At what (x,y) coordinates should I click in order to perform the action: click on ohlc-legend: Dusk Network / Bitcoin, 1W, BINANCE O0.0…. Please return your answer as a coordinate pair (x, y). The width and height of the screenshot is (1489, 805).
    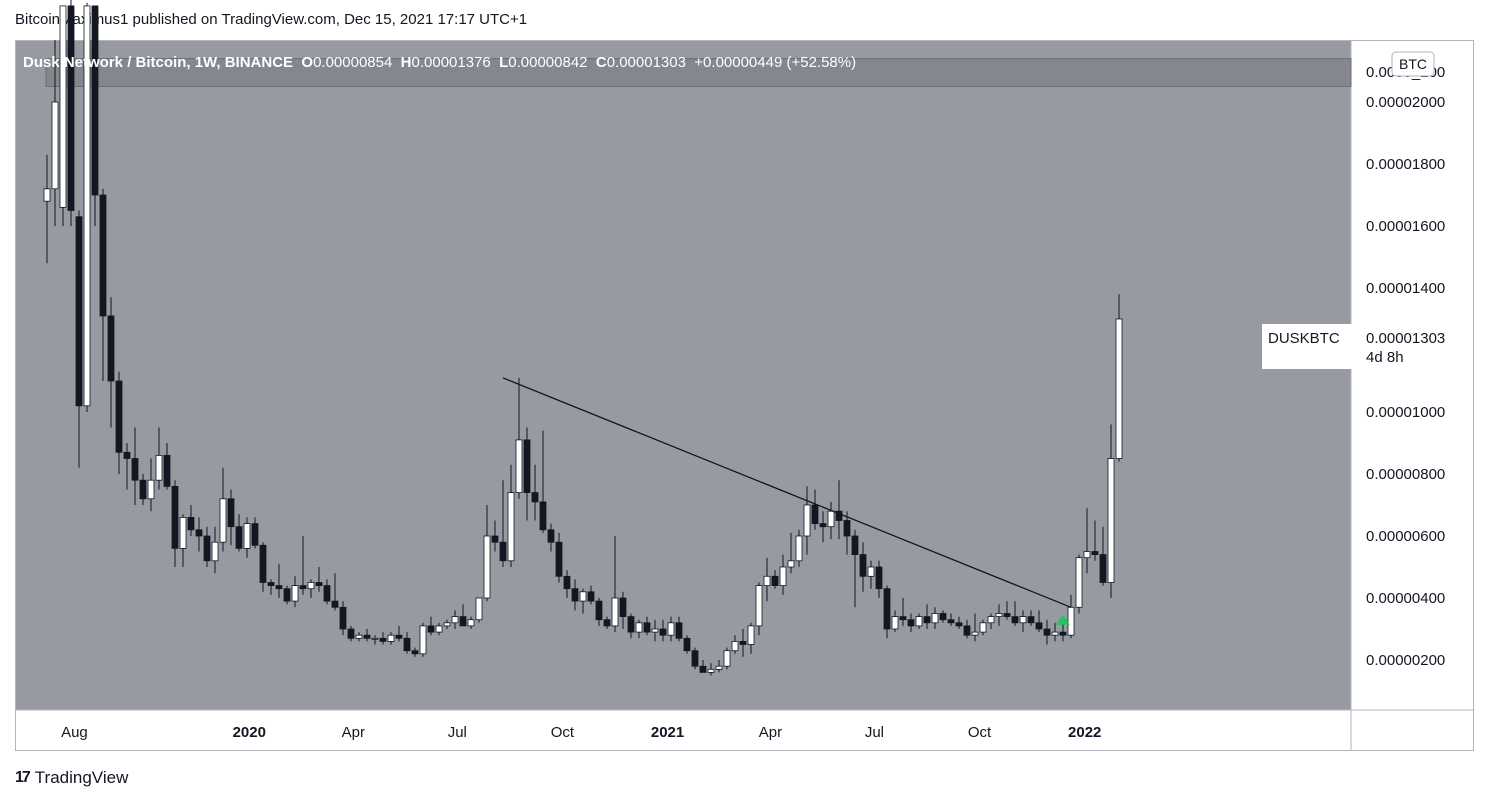
    Looking at the image, I should click on (439, 62).